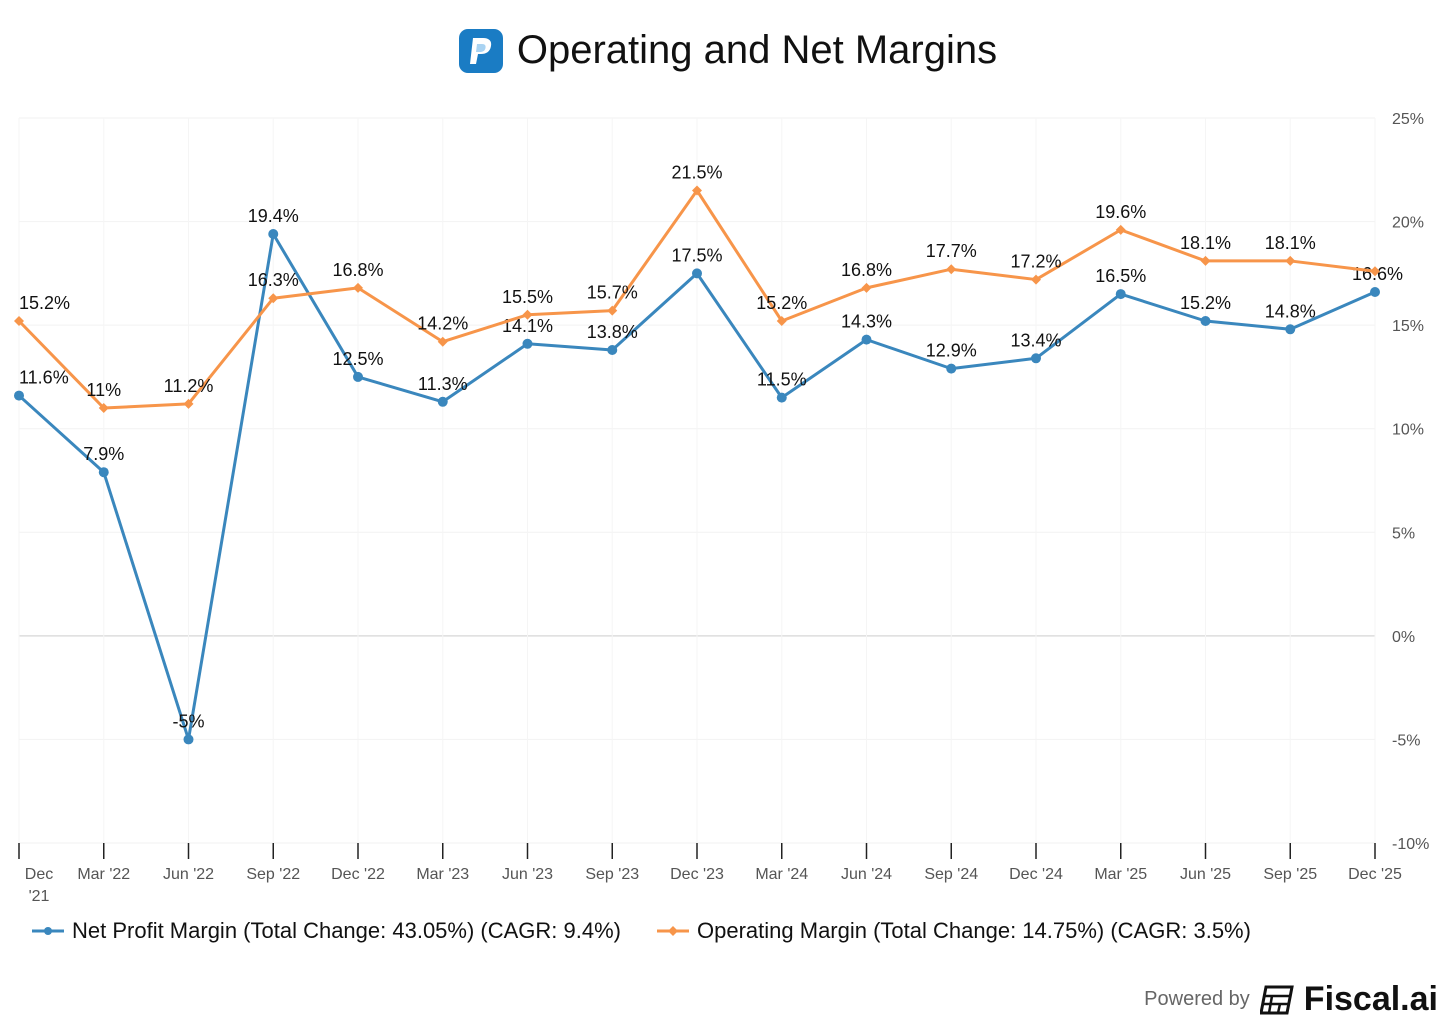  What do you see at coordinates (1035, 340) in the screenshot?
I see `data-label-net: 13.4%` at bounding box center [1035, 340].